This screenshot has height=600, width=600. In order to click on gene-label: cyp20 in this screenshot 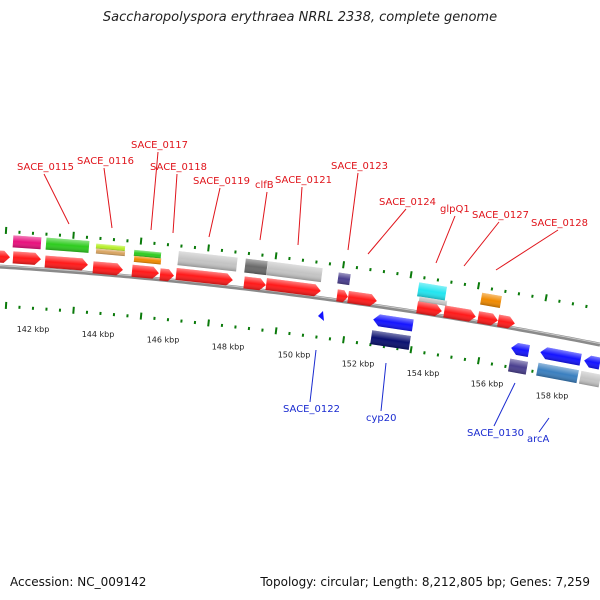, I will do `click(381, 418)`.